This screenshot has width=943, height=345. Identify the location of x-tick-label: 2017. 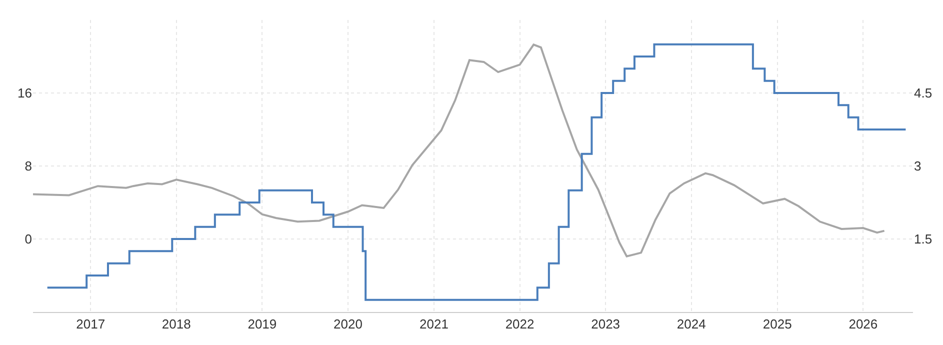
(91, 324).